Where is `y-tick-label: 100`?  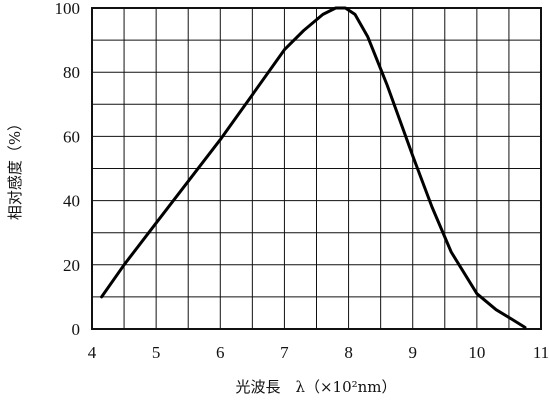
y-tick-label: 100 is located at coordinates (68, 9).